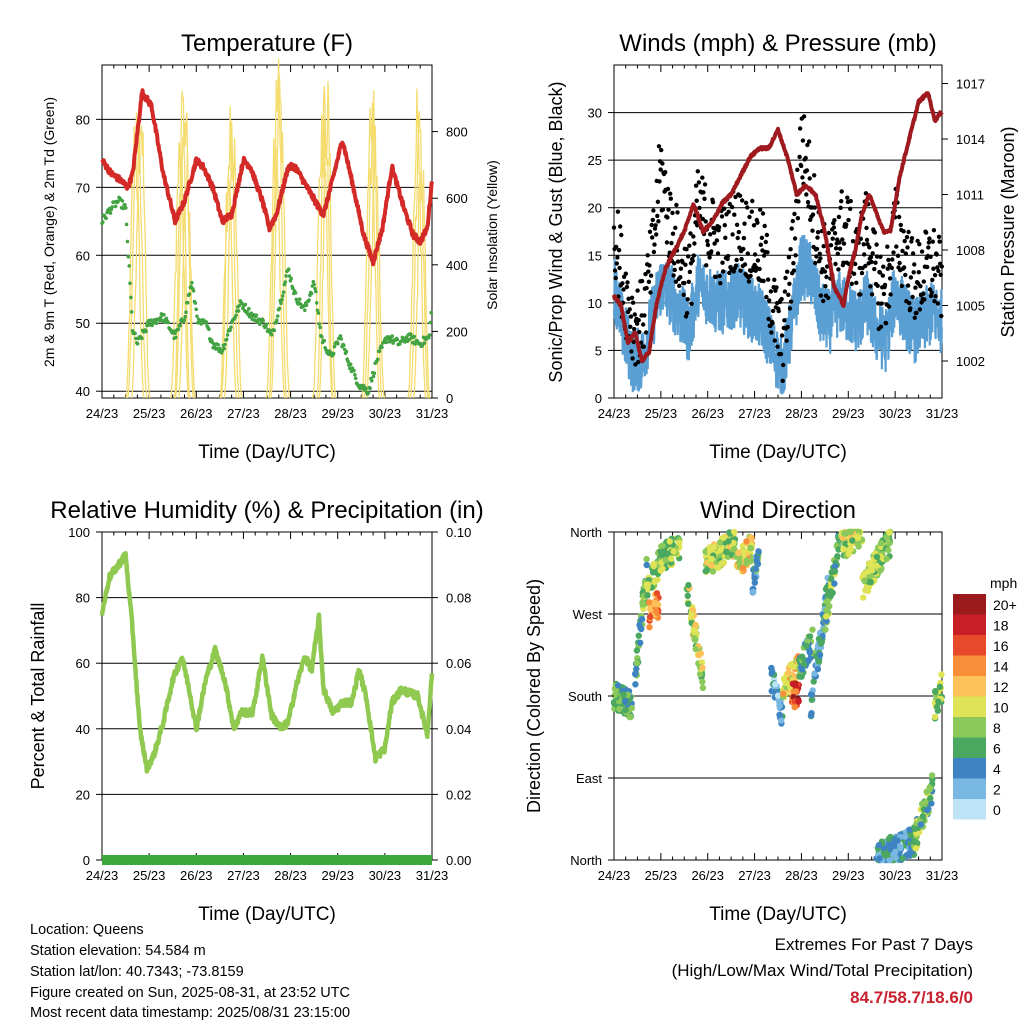  Describe the element at coordinates (778, 227) in the screenshot. I see `series-station-pressure` at that location.